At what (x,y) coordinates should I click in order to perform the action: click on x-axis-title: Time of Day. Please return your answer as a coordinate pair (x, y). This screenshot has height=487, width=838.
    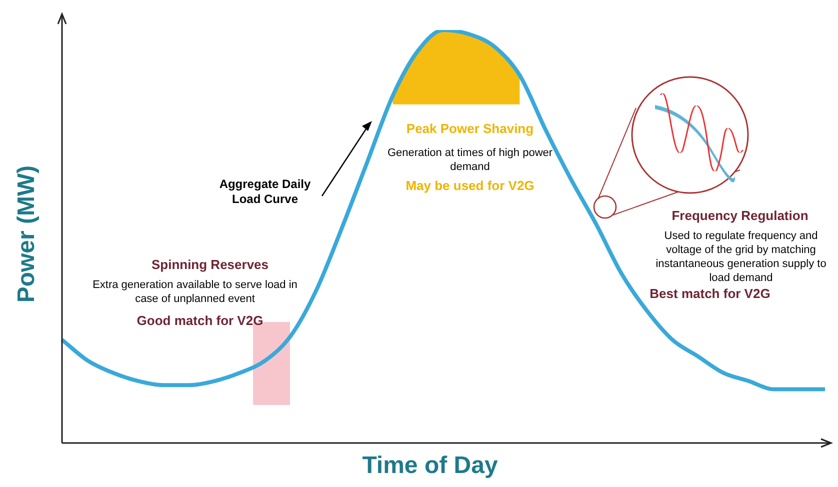
    Looking at the image, I should click on (430, 466).